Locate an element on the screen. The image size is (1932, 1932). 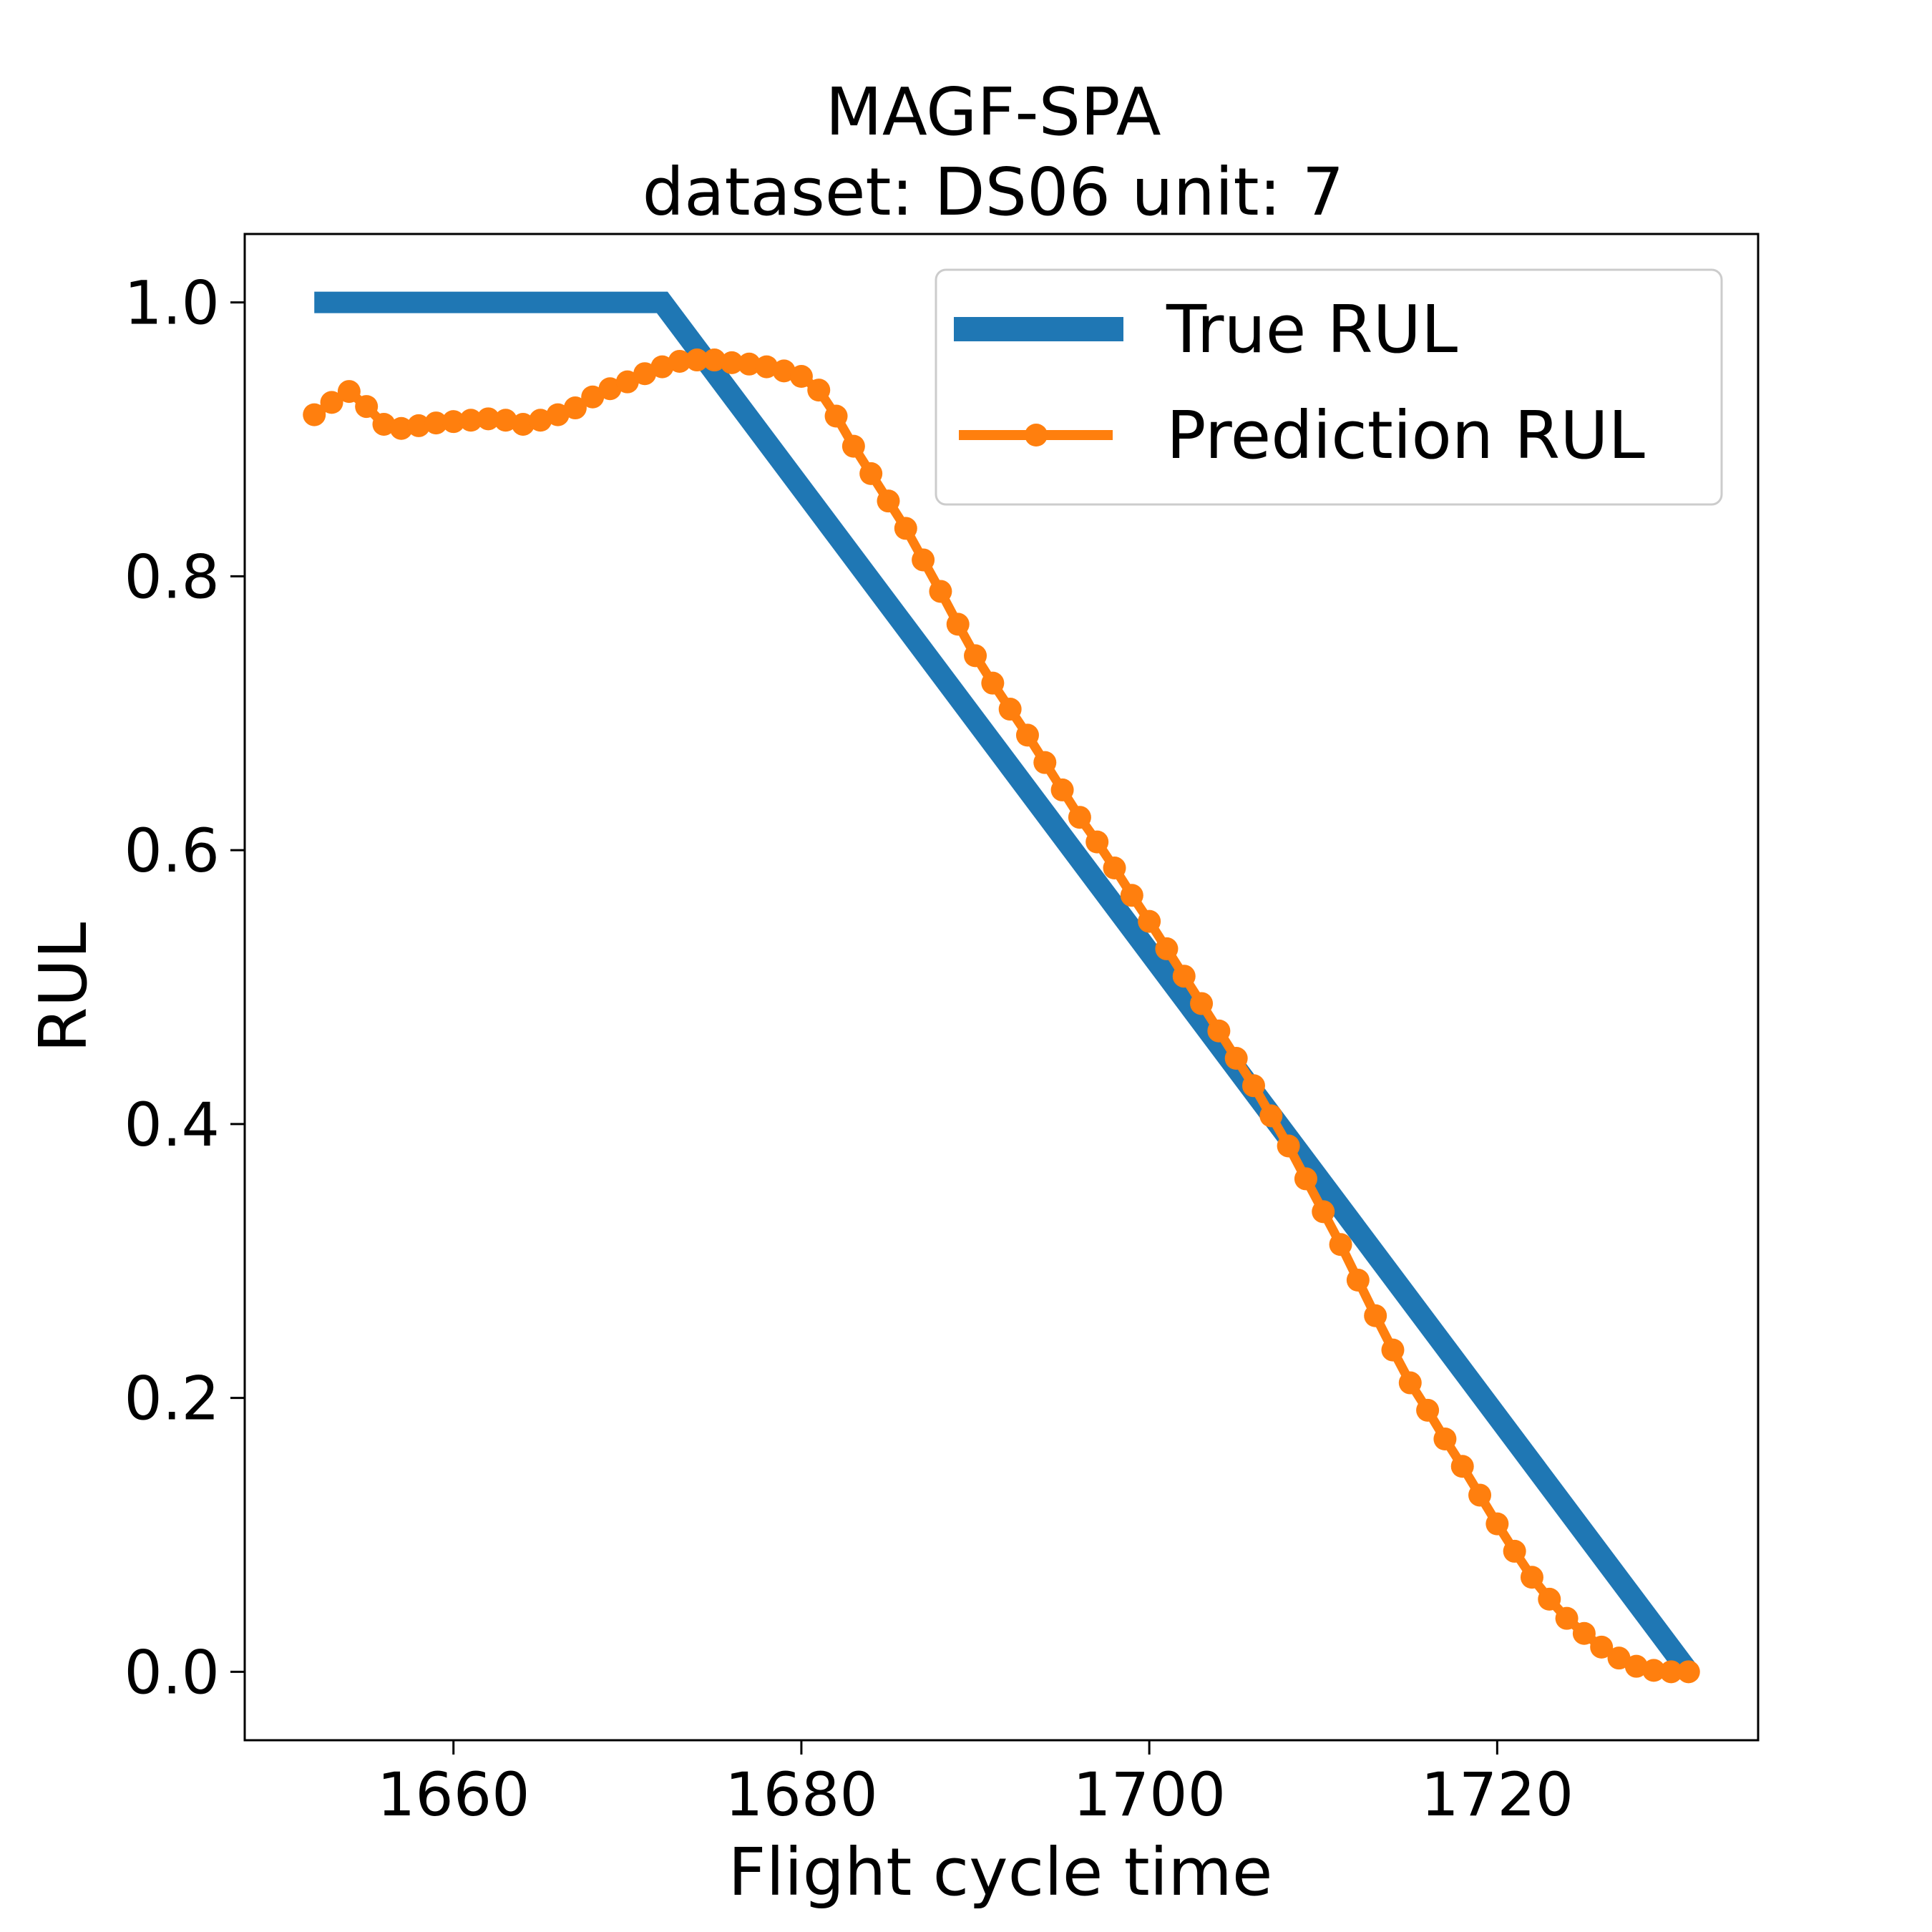
legend-label-true-rul: True RUL is located at coordinates (1312, 329).